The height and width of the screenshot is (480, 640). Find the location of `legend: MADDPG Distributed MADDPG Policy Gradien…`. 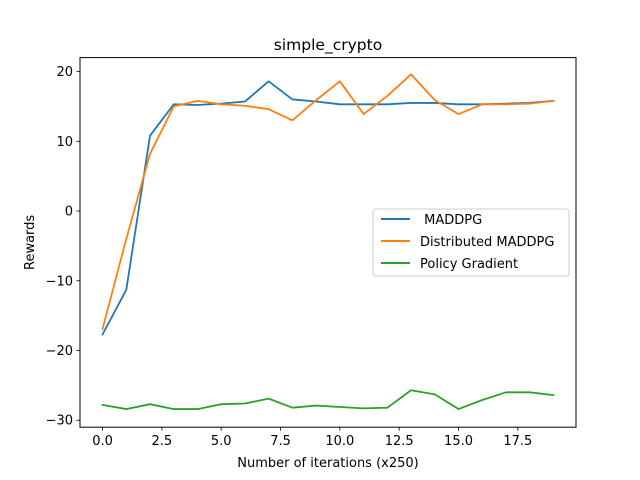

legend: MADDPG Distributed MADDPG Policy Gradien… is located at coordinates (471, 242).